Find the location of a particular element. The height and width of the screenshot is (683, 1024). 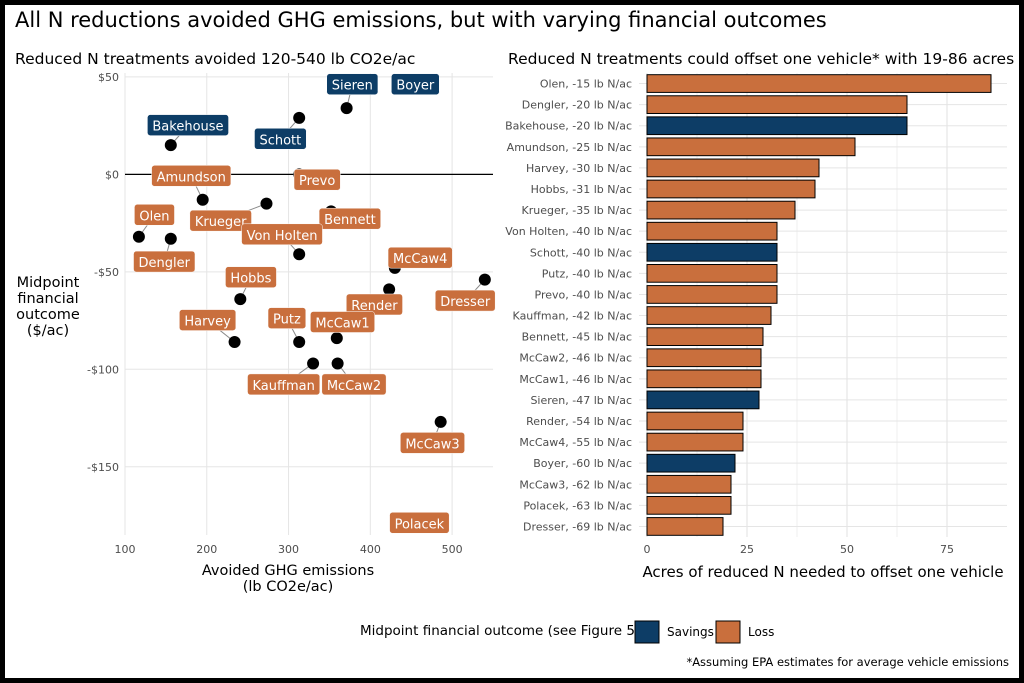

point-label-text: Dresser is located at coordinates (465, 302).